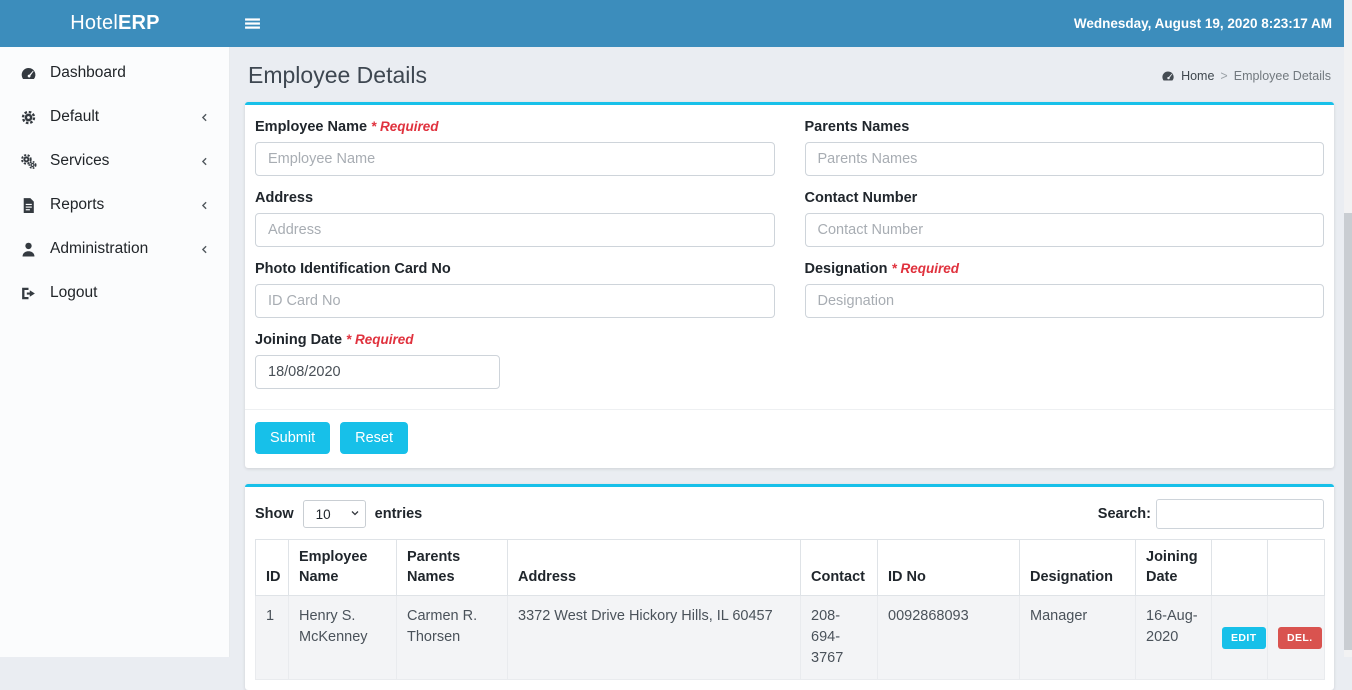 The width and height of the screenshot is (1352, 690). I want to click on cell-edit: EDIT, so click(1239, 638).